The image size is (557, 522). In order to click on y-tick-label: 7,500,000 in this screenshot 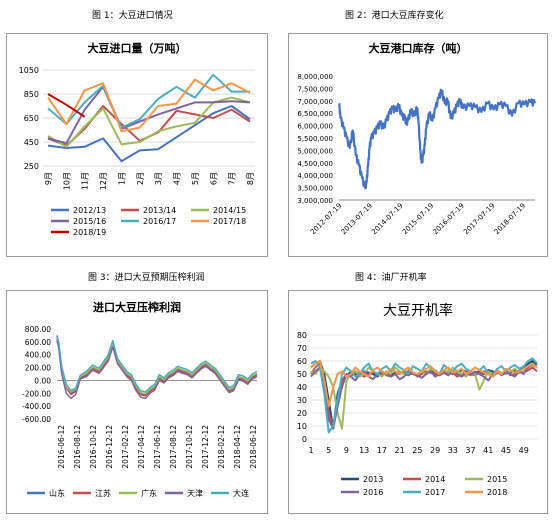, I will do `click(315, 89)`.